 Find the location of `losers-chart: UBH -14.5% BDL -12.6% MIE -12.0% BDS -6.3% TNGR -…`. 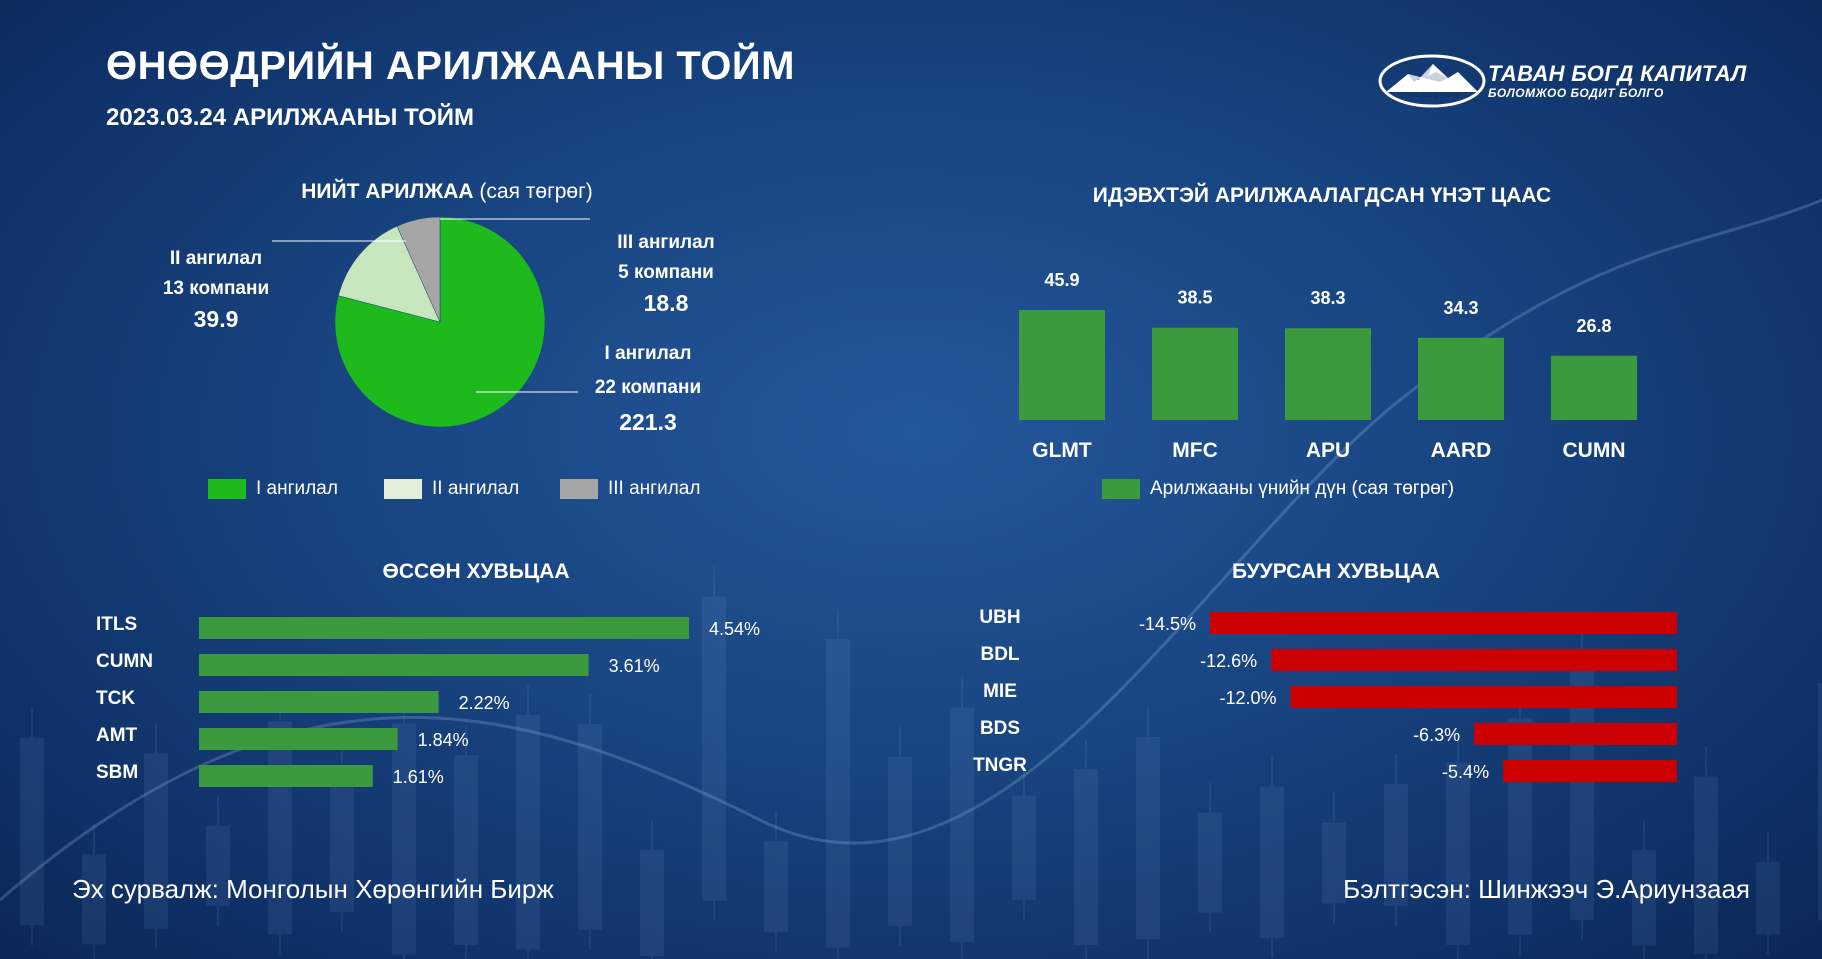

losers-chart: UBH -14.5% BDL -12.6% MIE -12.0% BDS -6.3% TNGR -… is located at coordinates (1325, 694).